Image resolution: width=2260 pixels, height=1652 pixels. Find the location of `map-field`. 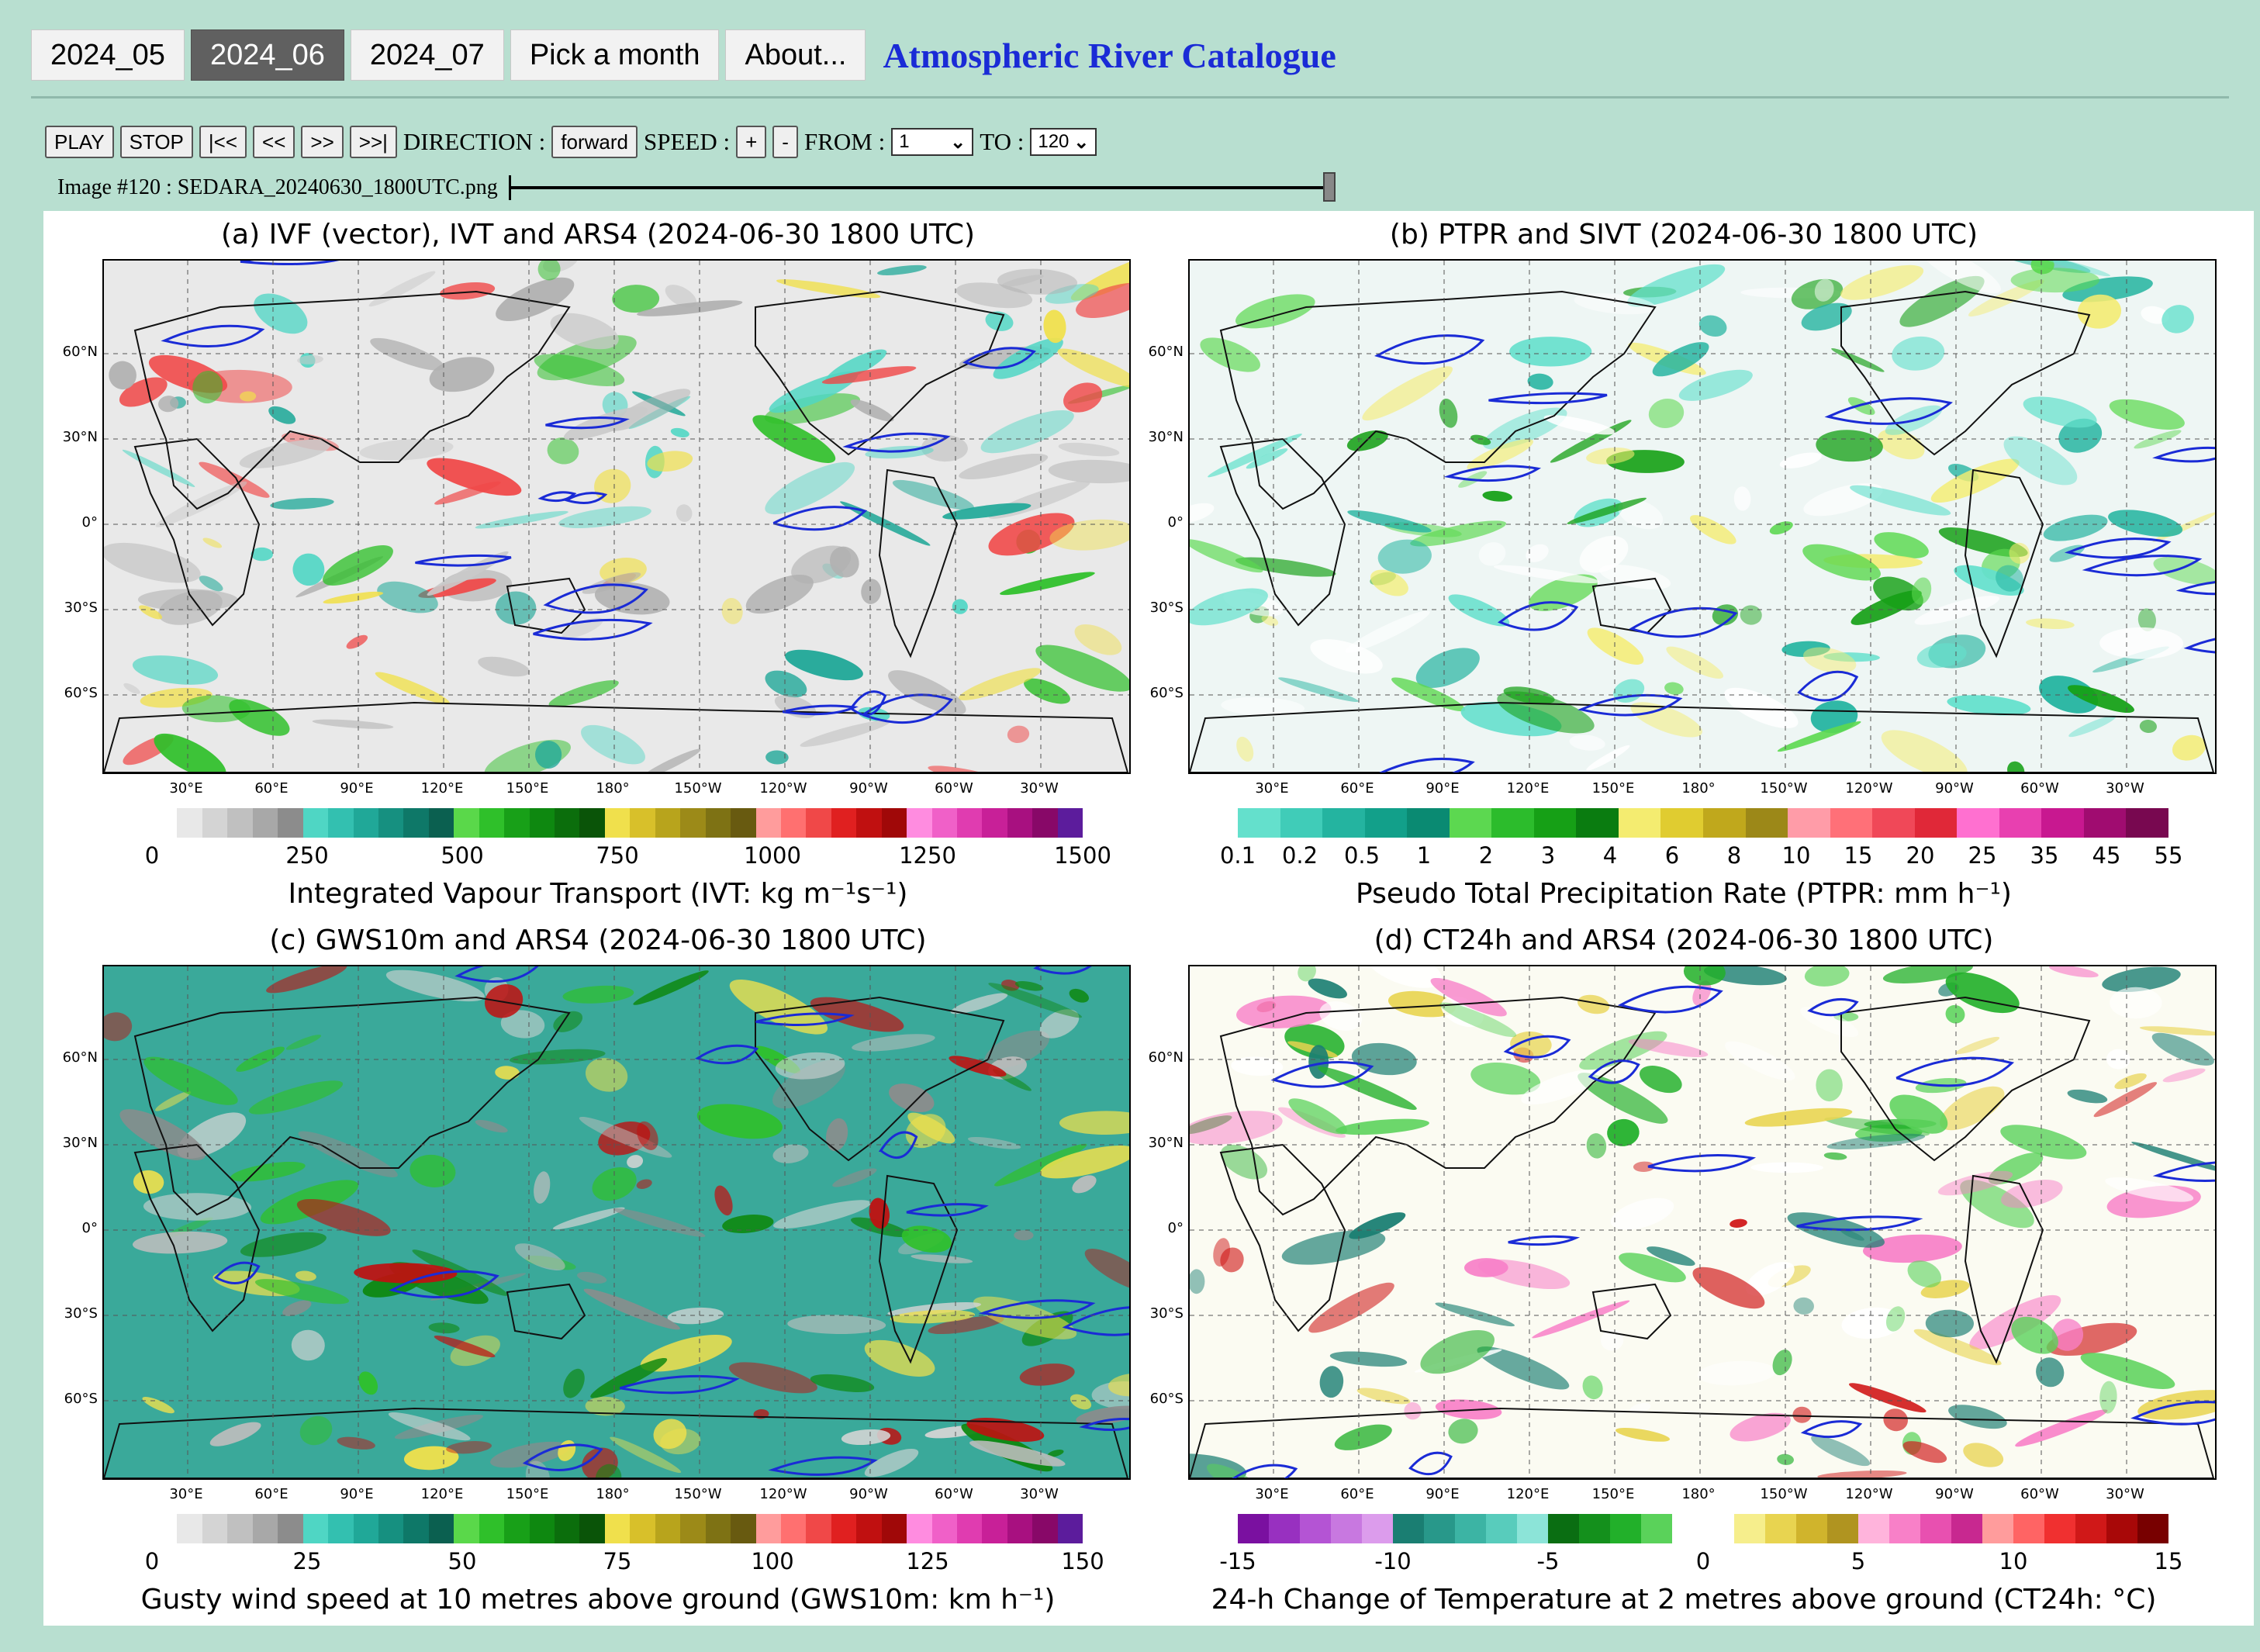

map-field is located at coordinates (616, 1222).